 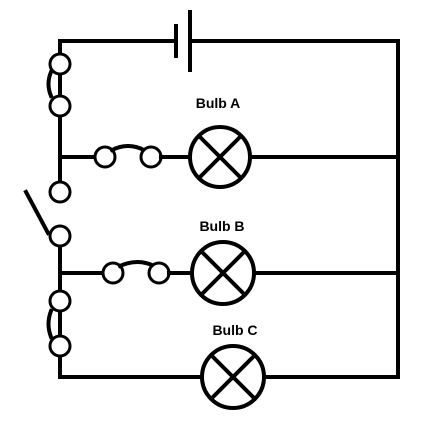 I want to click on bulb-b, so click(x=223, y=273).